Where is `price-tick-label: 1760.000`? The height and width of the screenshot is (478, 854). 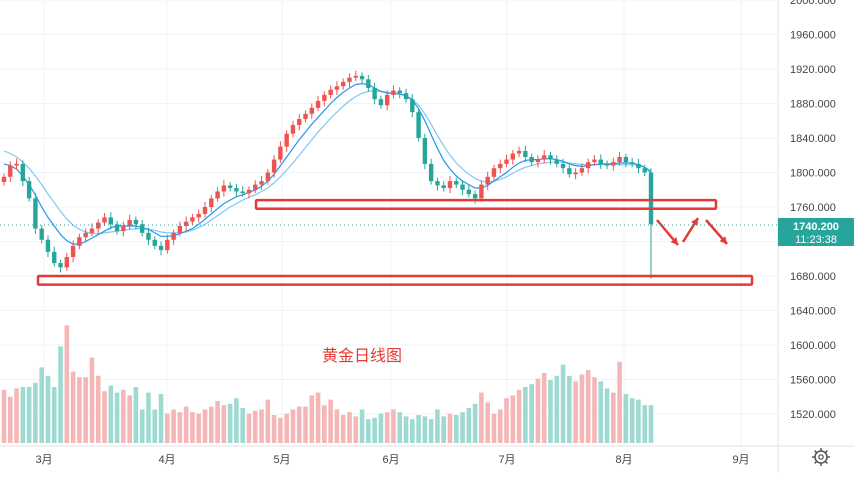 price-tick-label: 1760.000 is located at coordinates (813, 208).